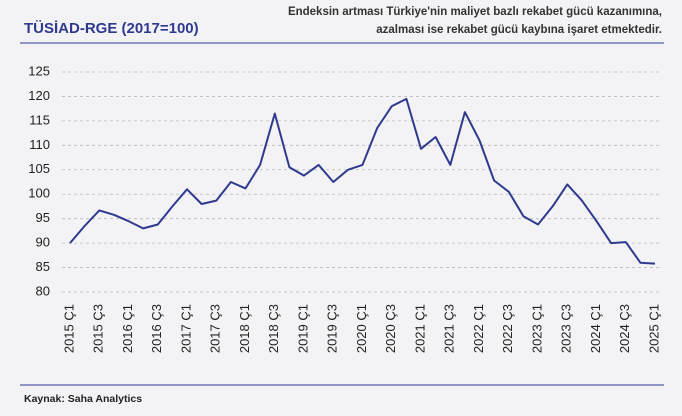 This screenshot has width=682, height=416. What do you see at coordinates (215, 328) in the screenshot?
I see `x-tick-label: 2017 Ç3` at bounding box center [215, 328].